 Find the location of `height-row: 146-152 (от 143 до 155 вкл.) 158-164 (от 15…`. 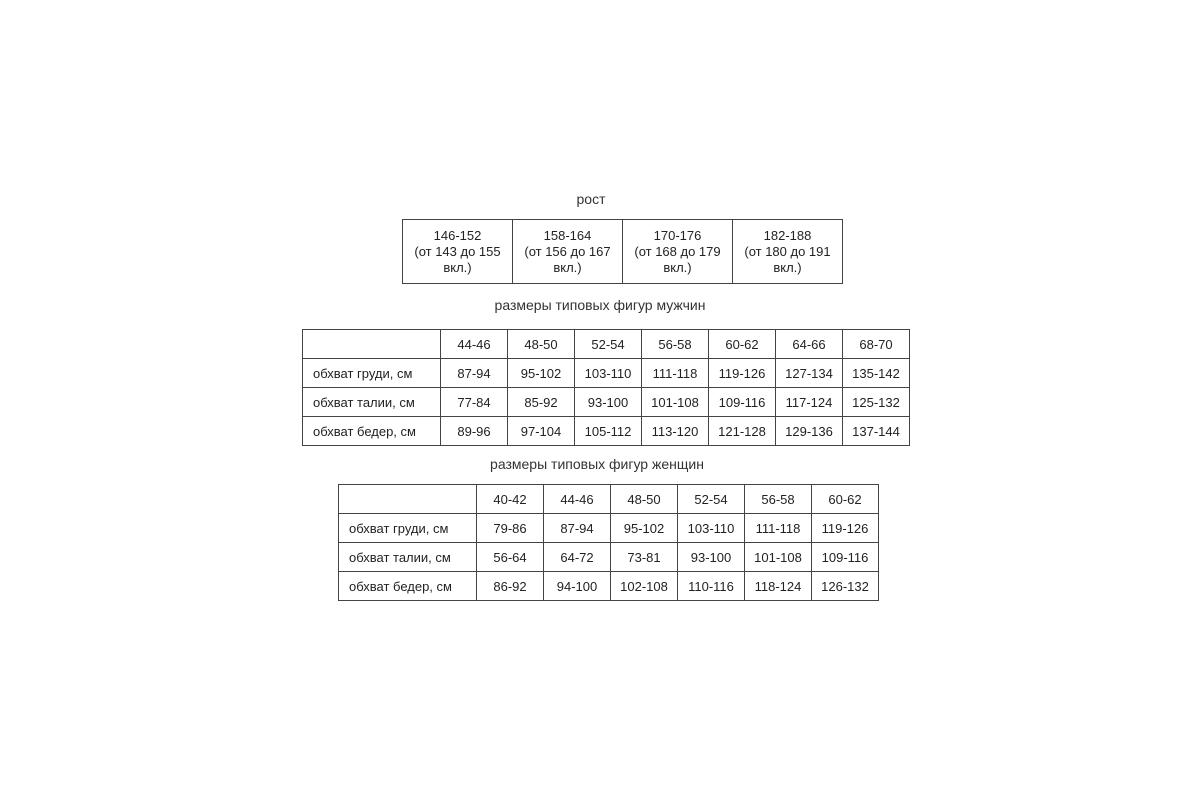

height-row: 146-152 (от 143 до 155 вкл.) 158-164 (от 15… is located at coordinates (622, 251).